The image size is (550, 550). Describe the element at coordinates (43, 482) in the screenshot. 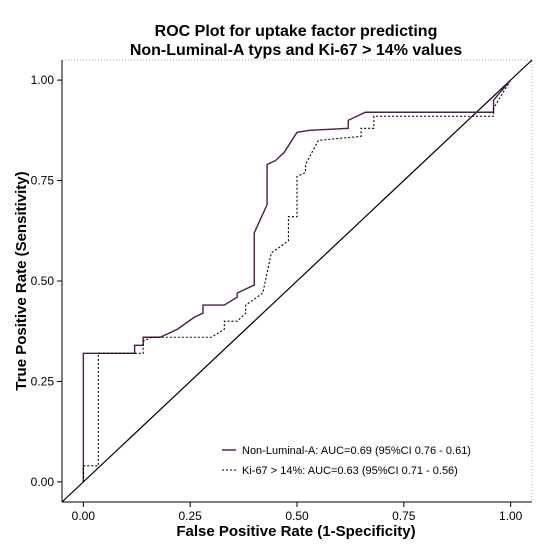

I see `y-tick-label: 0.00` at that location.